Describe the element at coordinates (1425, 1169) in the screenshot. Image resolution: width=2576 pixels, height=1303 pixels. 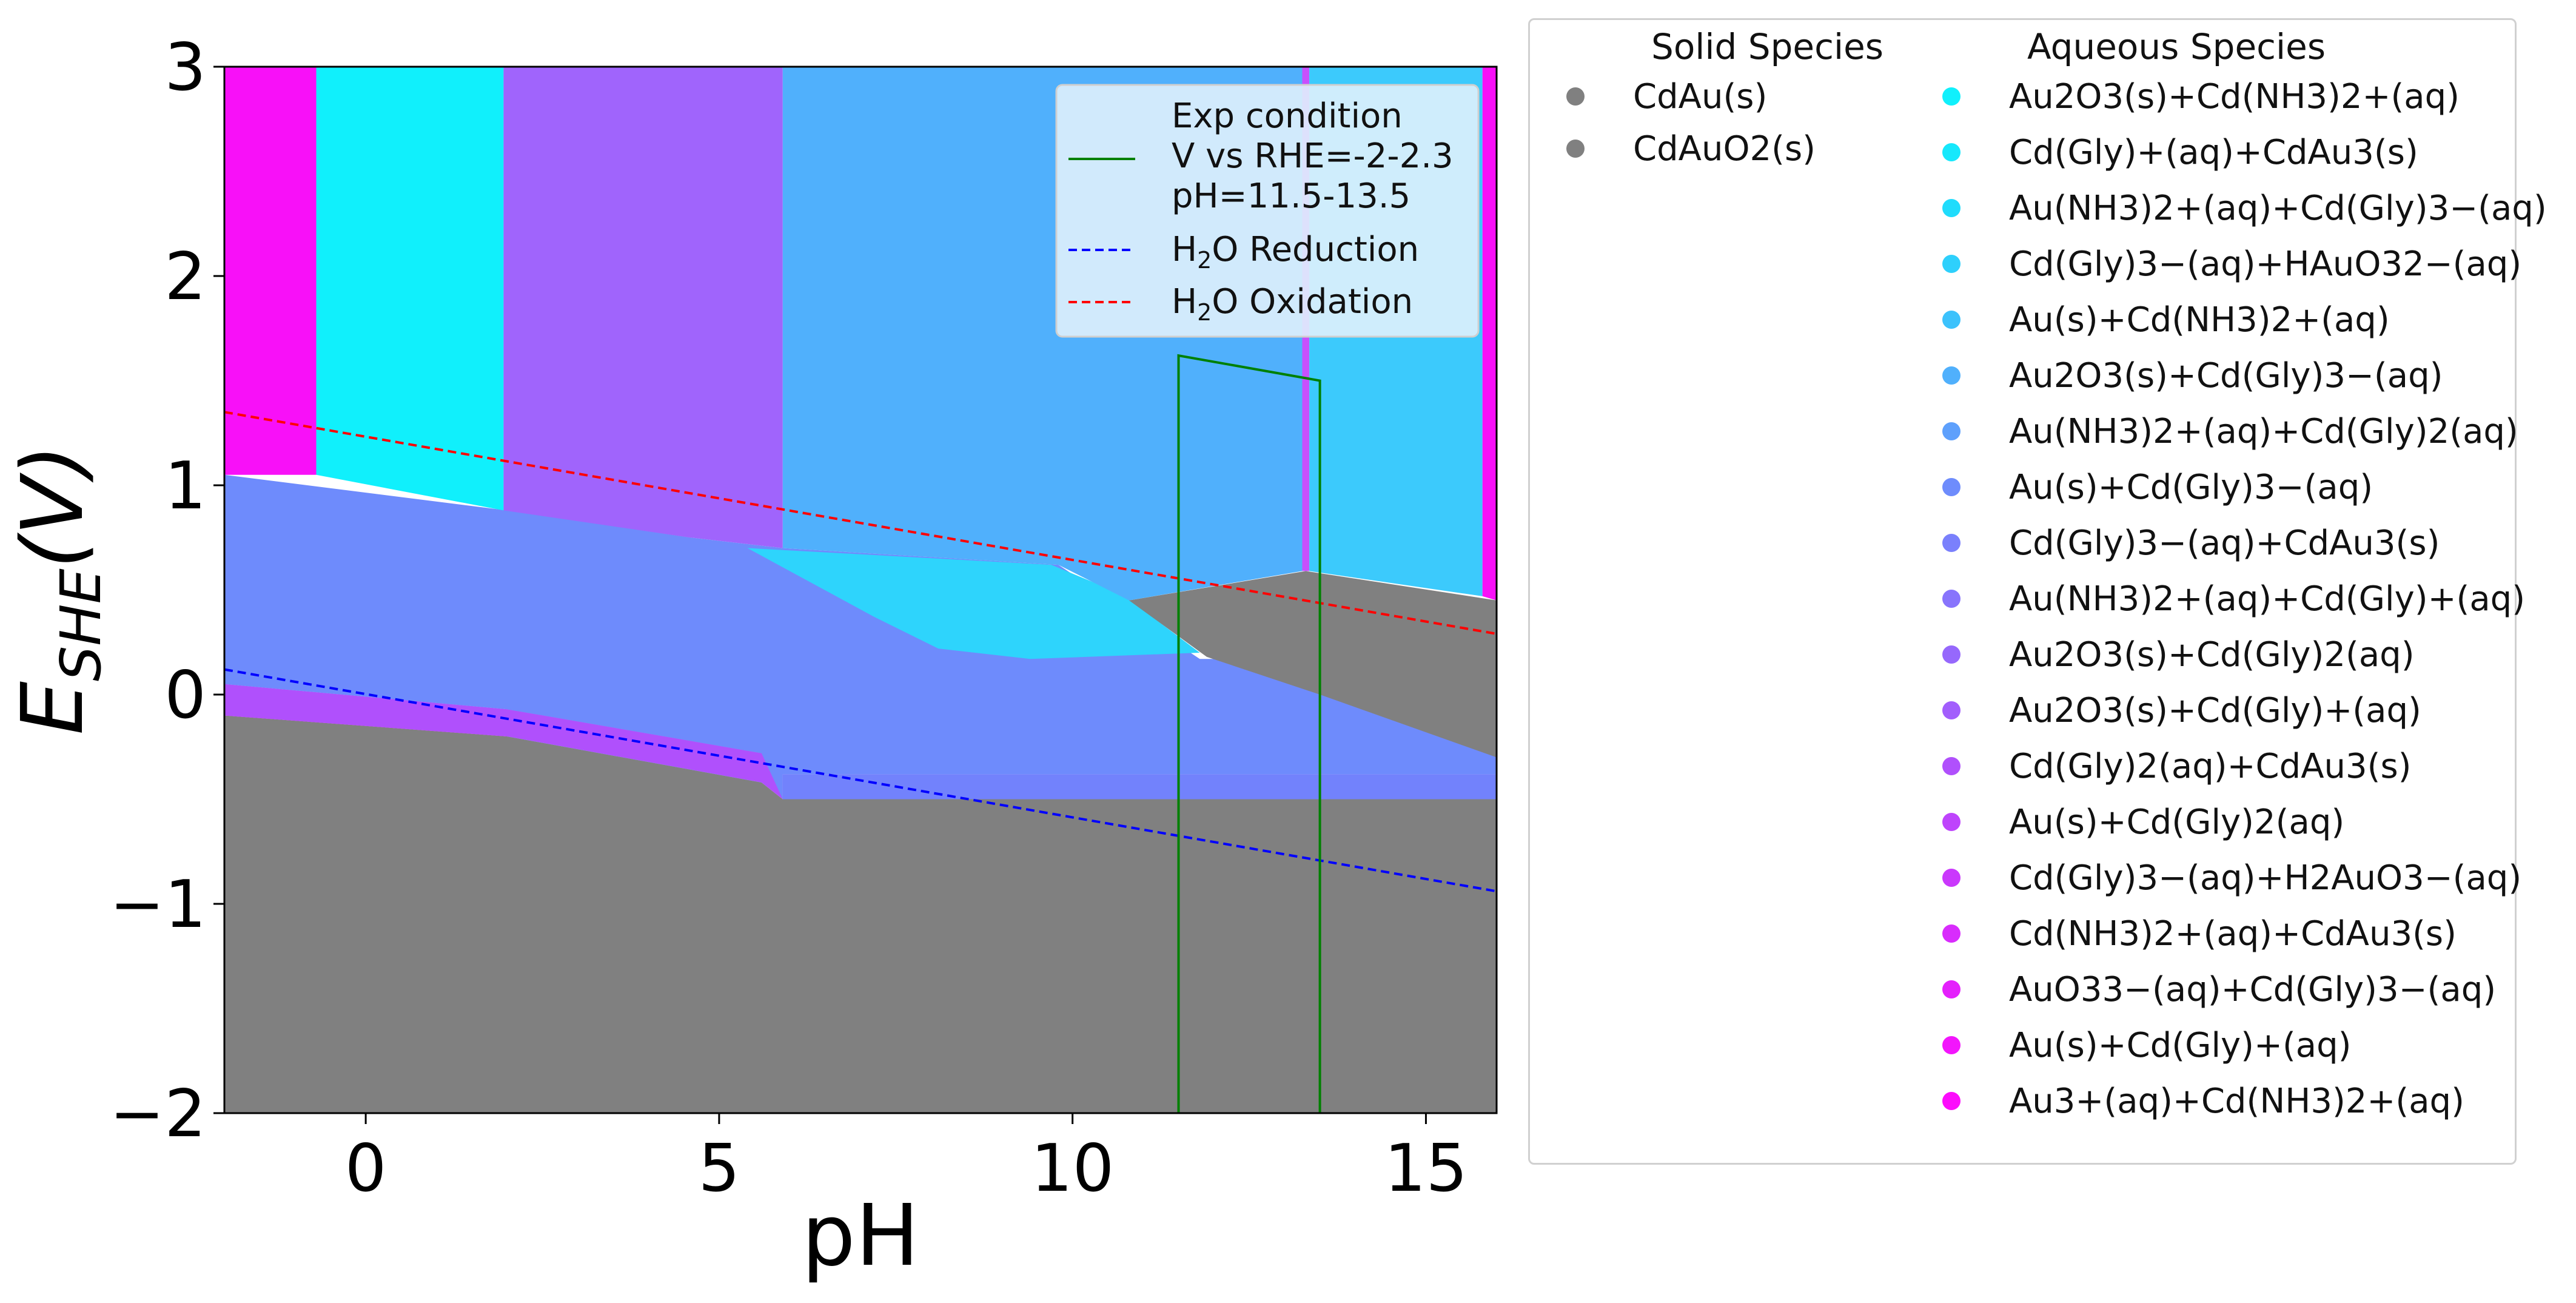
I see `x-tick-label: 15` at that location.